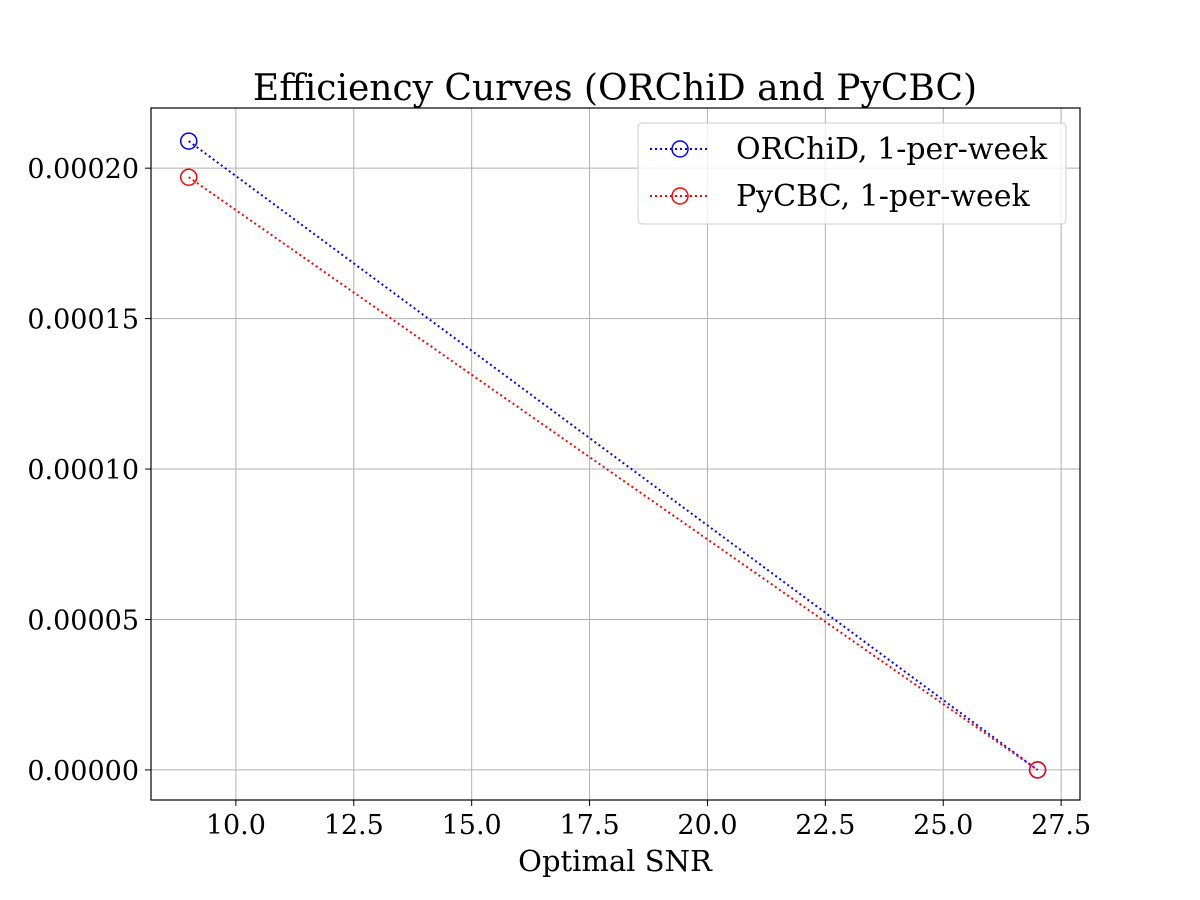 This screenshot has height=900, width=1200. I want to click on legend-marker-orchid, so click(680, 149).